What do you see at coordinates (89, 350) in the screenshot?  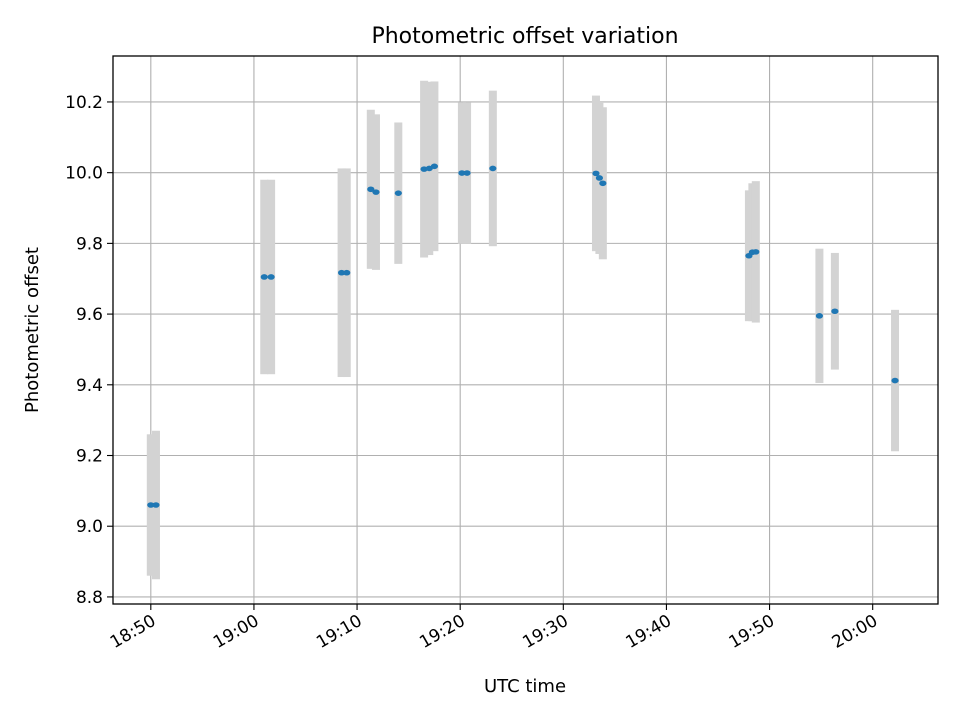 I see `y-axis-ticks: 8.8 9.0 9.2 9.4 9.6 9.8 10.0 10.2` at bounding box center [89, 350].